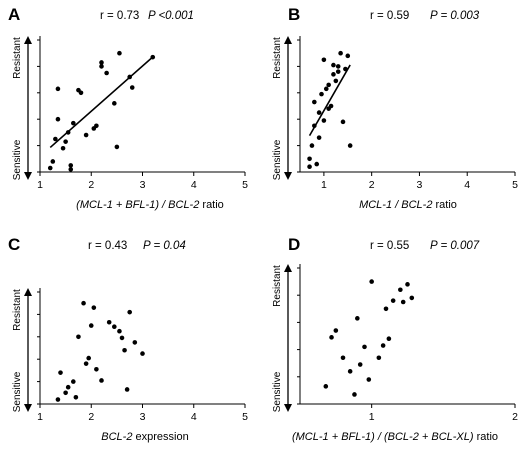 The image size is (520, 453). What do you see at coordinates (194, 185) in the screenshot?
I see `x-tick-label: 4` at bounding box center [194, 185].